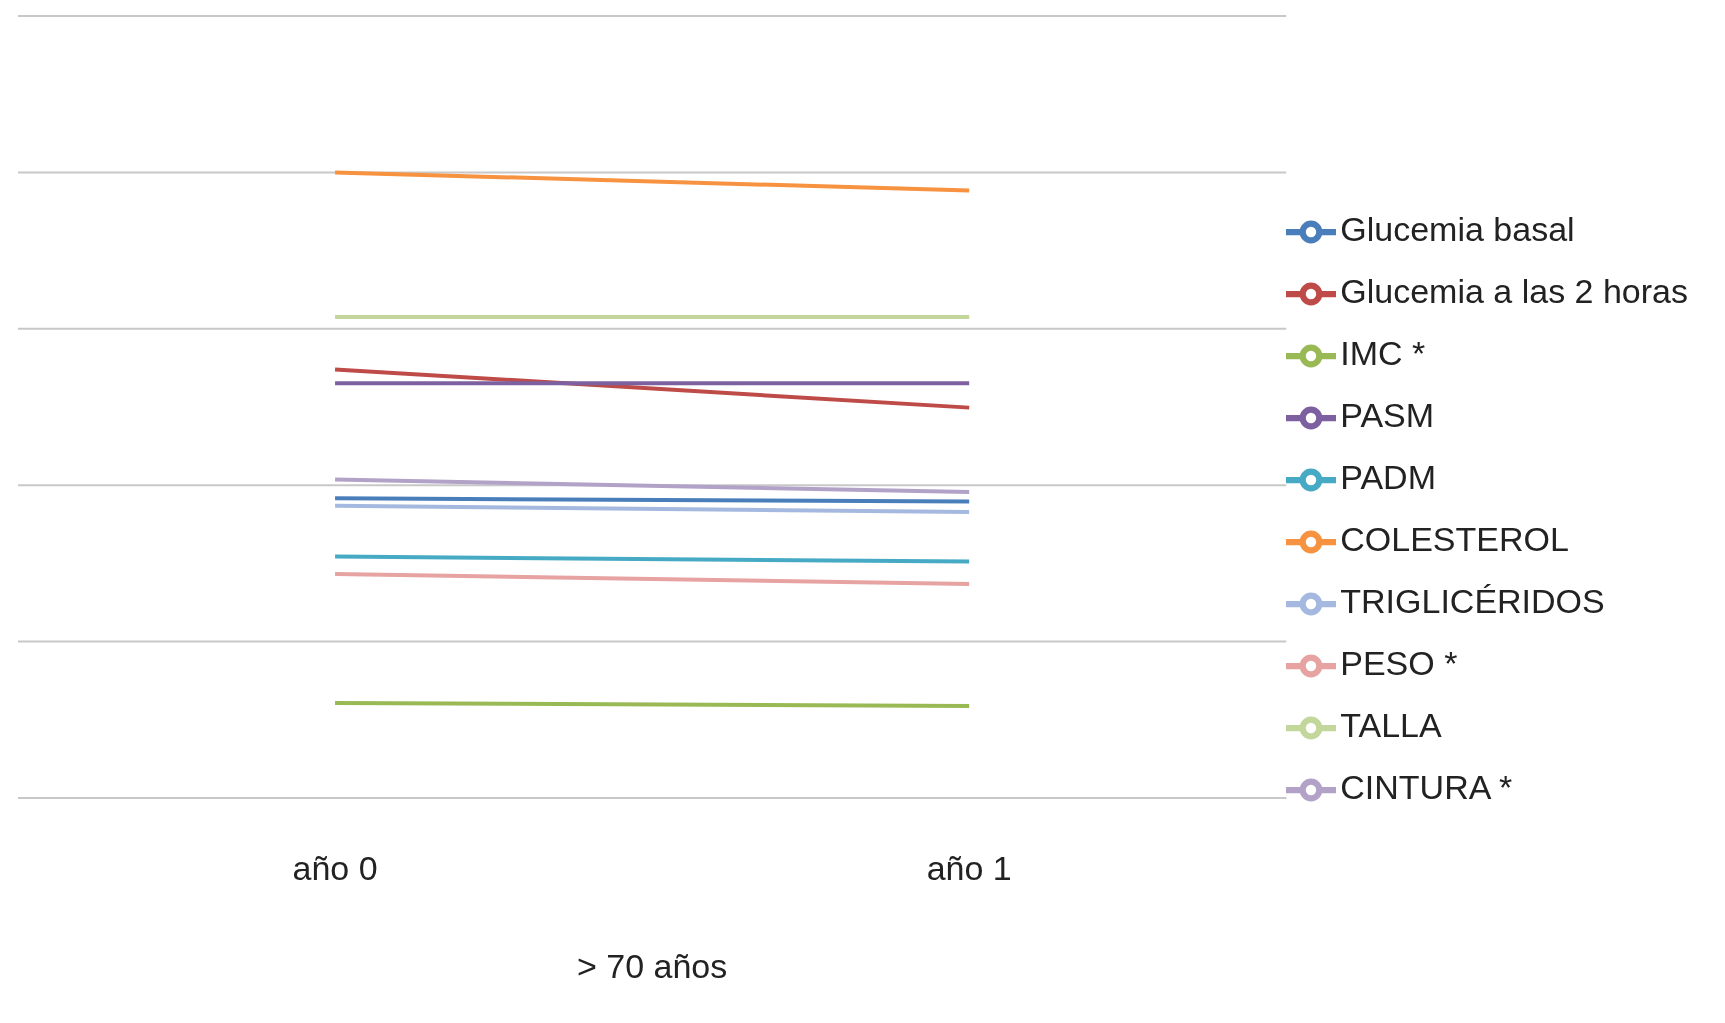 The width and height of the screenshot is (1725, 1023). Describe the element at coordinates (1399, 663) in the screenshot. I see `legend-label: PESO *` at that location.